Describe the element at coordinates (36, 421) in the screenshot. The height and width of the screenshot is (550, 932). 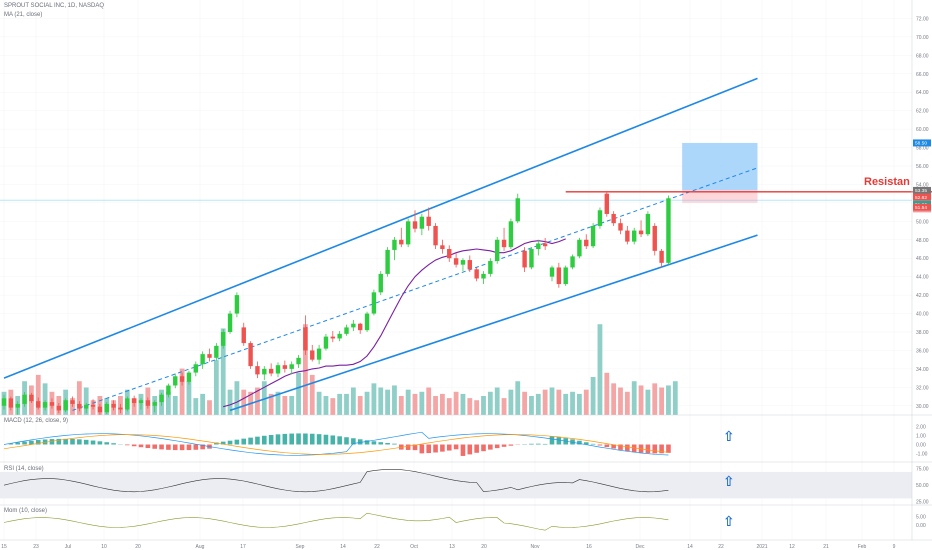
I see `macd-legend: MACD (12, 26, close, 9)` at that location.